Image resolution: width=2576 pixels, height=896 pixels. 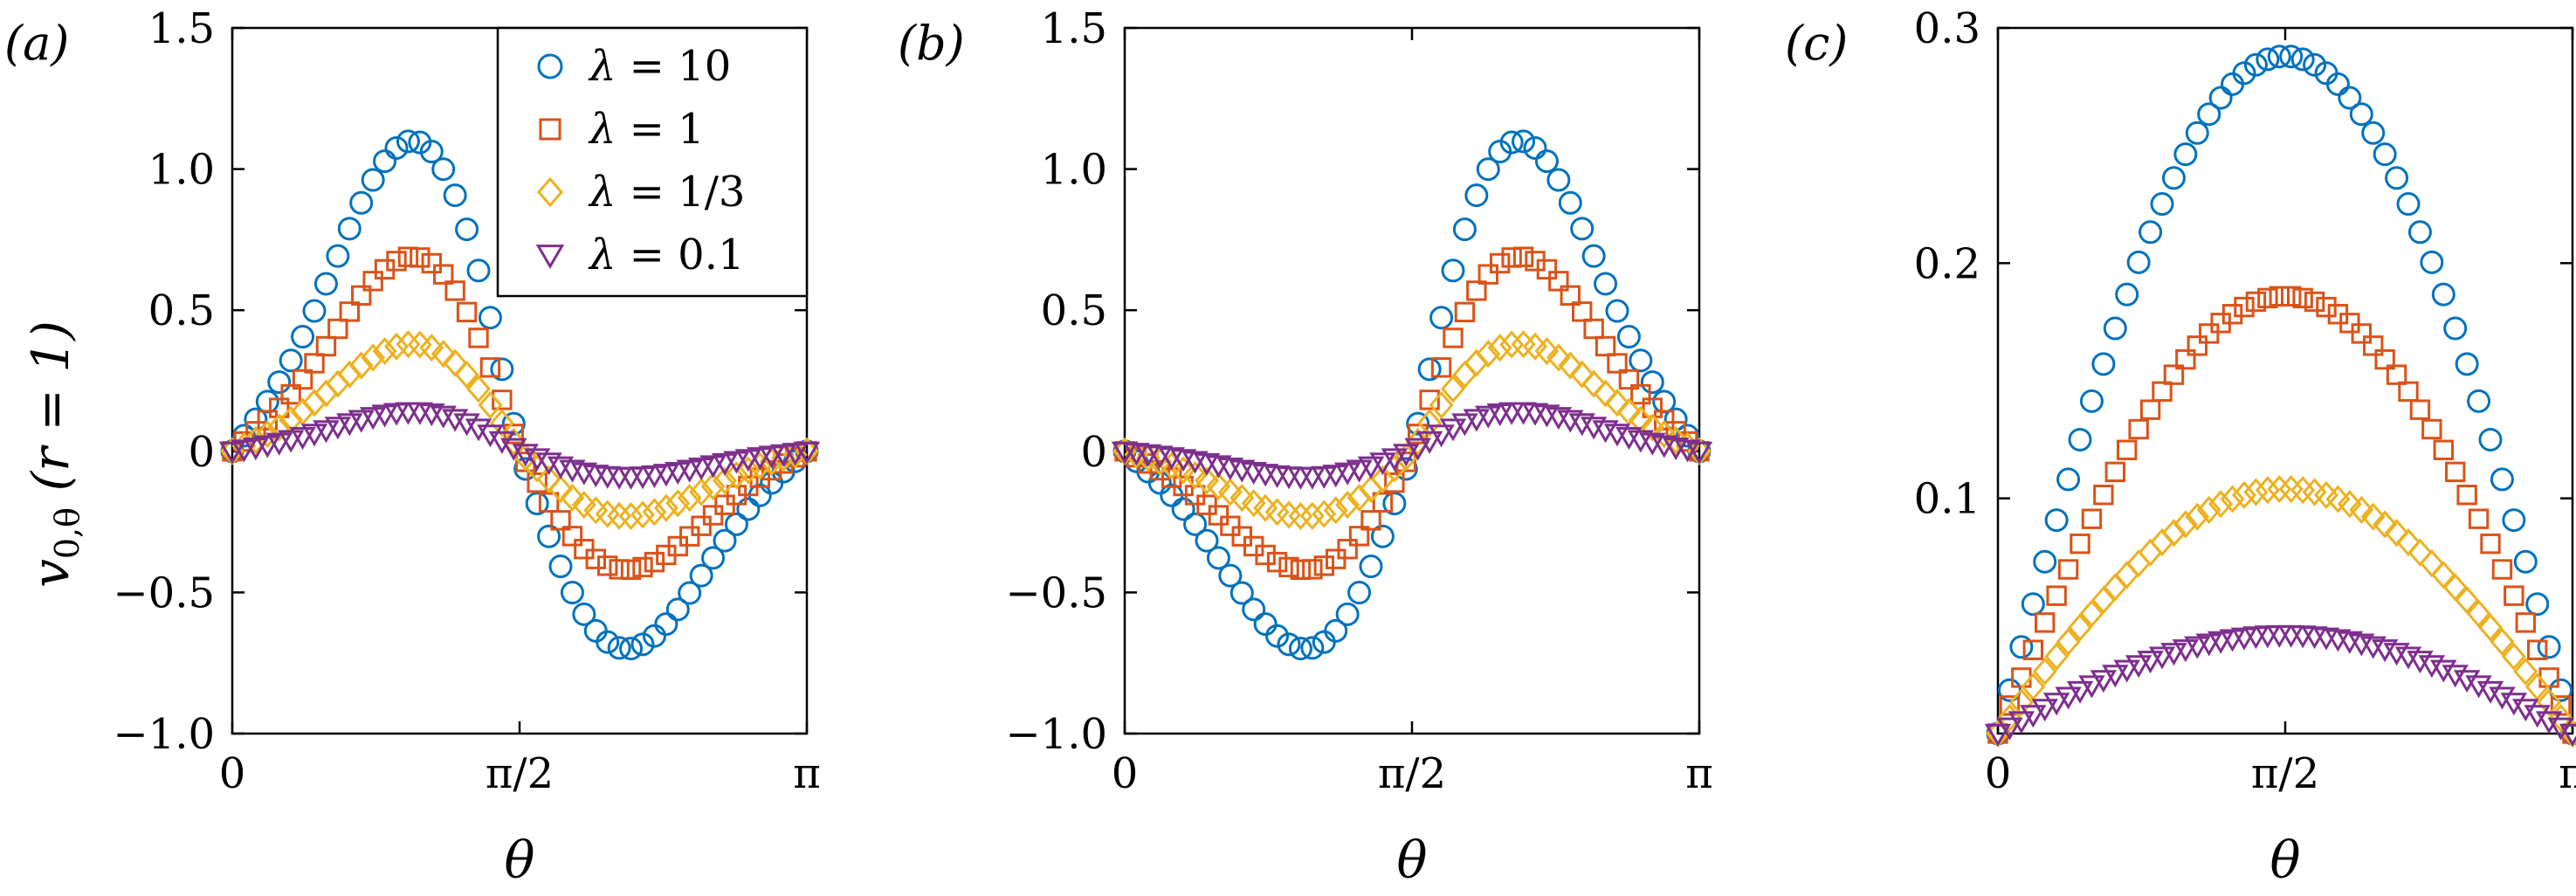 I want to click on legend-label-text: = 10, so click(x=673, y=66).